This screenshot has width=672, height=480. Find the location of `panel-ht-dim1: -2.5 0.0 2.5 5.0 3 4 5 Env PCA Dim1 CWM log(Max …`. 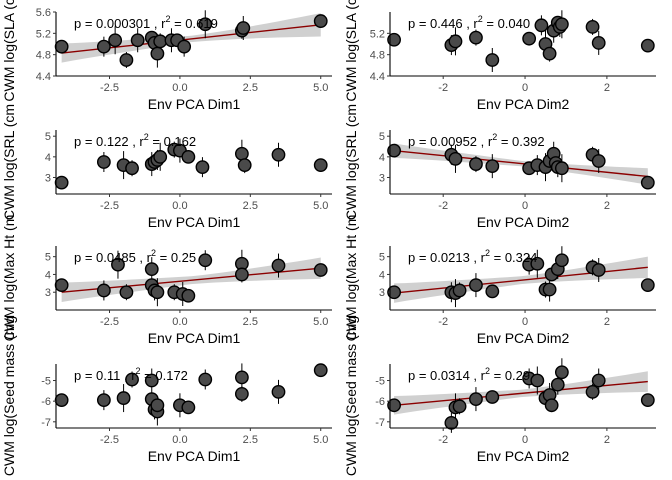

panel-ht-dim1: -2.5 0.0 2.5 5.0 3 4 5 Env PCA Dim1 CWM log(Max … is located at coordinates (166, 280).